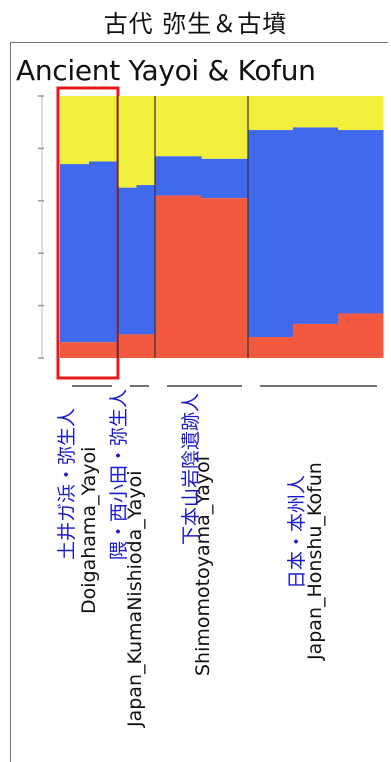 The width and height of the screenshot is (391, 762). I want to click on group-label-jp: 土井ガ浜・弥生人, so click(67, 483).